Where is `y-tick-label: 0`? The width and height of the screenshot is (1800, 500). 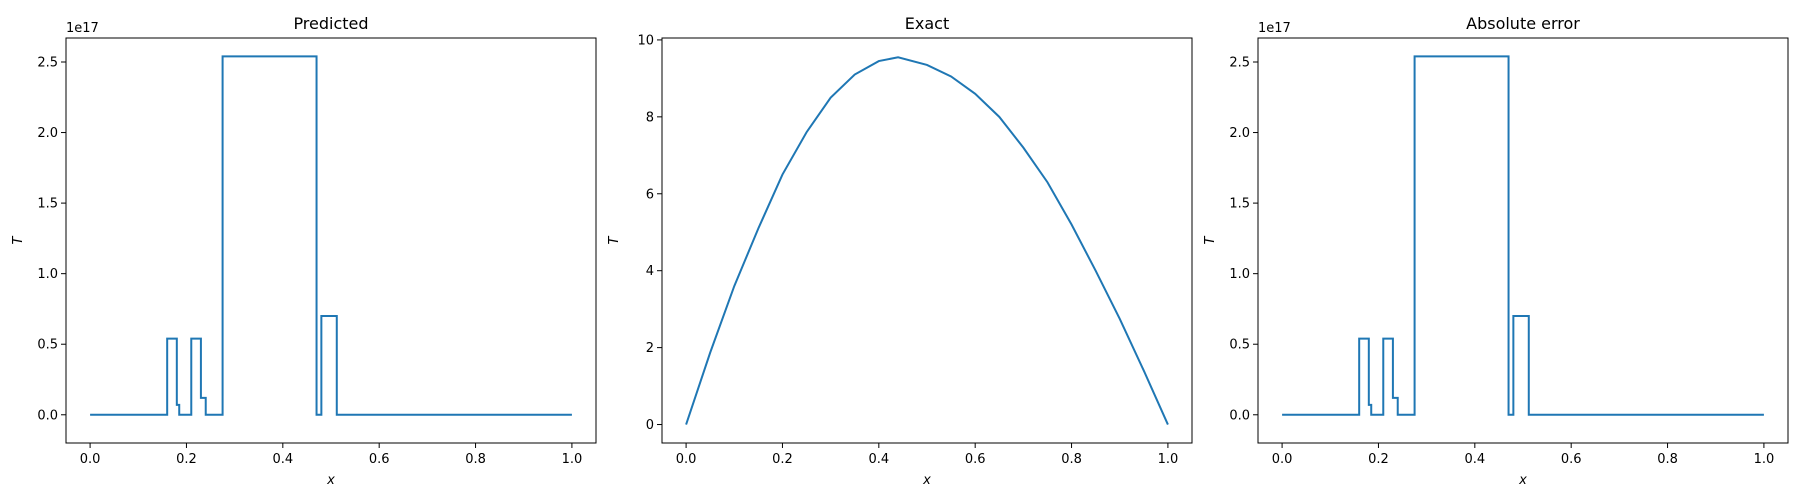 y-tick-label: 0 is located at coordinates (650, 425).